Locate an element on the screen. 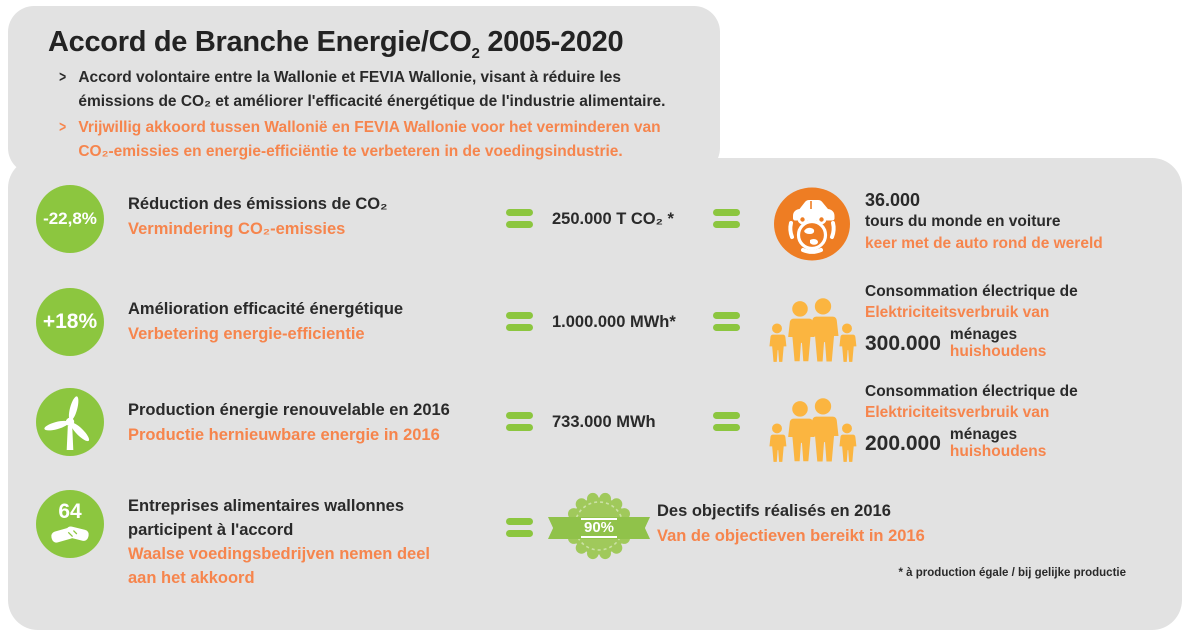  renewable-energy-badge is located at coordinates (70, 422).